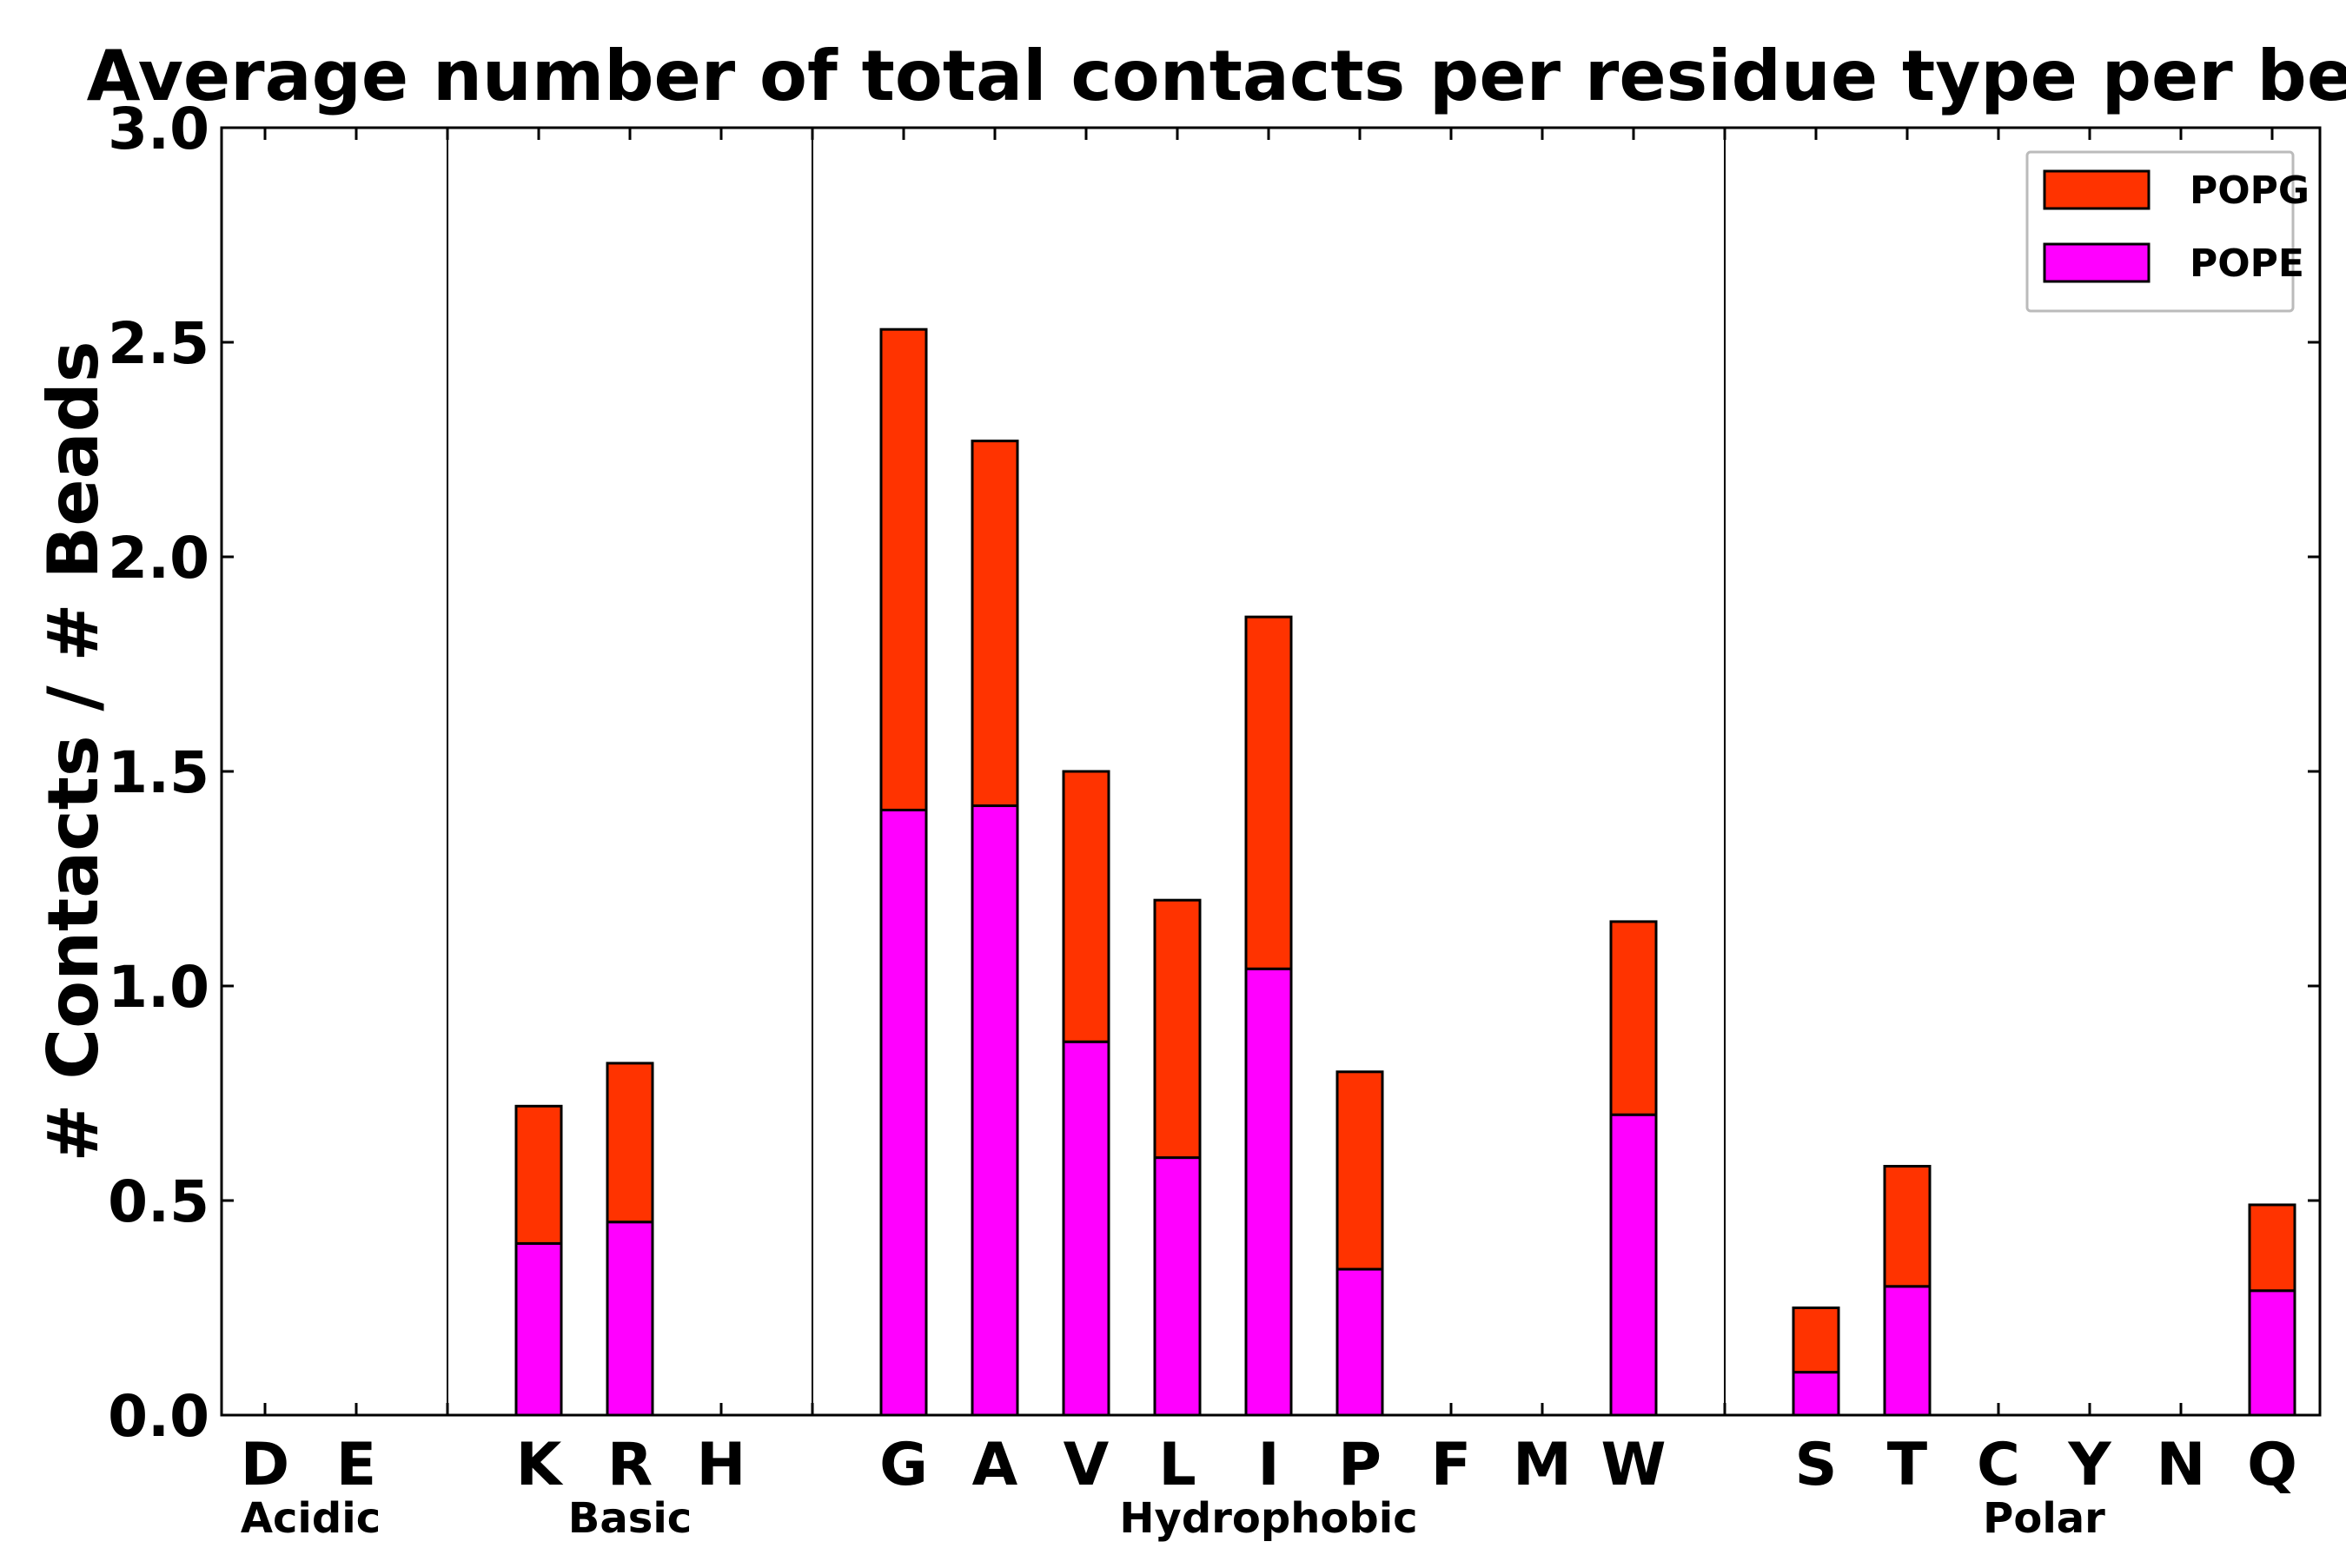 The image size is (2346, 1568). Describe the element at coordinates (158, 1201) in the screenshot. I see `y-tick-label: 0.5` at that location.